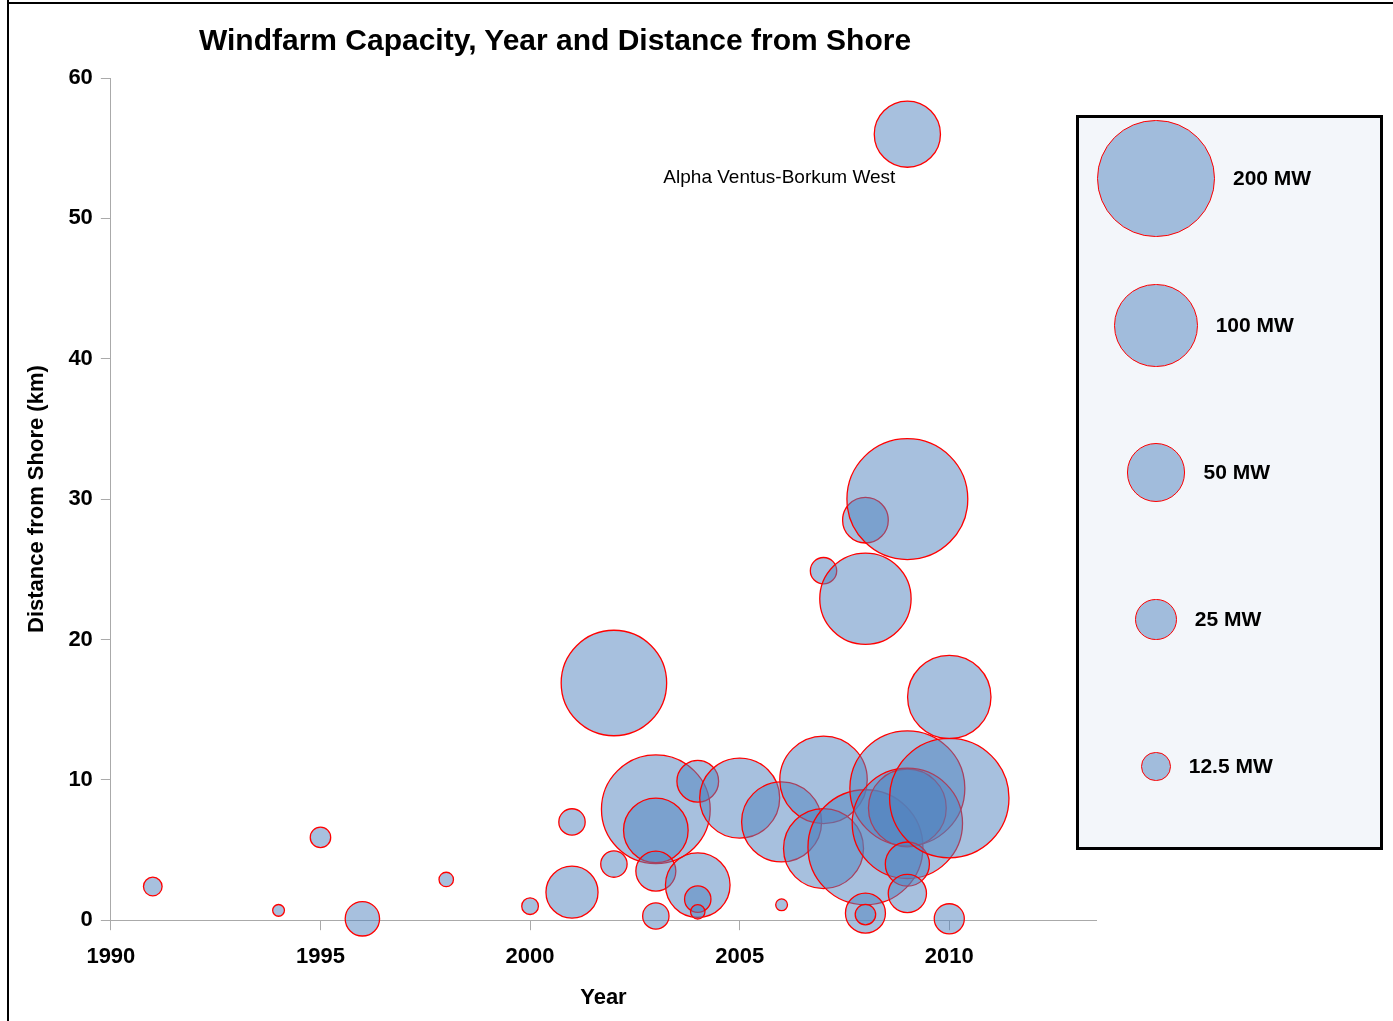  Describe the element at coordinates (780, 177) in the screenshot. I see `annotation: Alpha Ventus-Borkum West` at that location.